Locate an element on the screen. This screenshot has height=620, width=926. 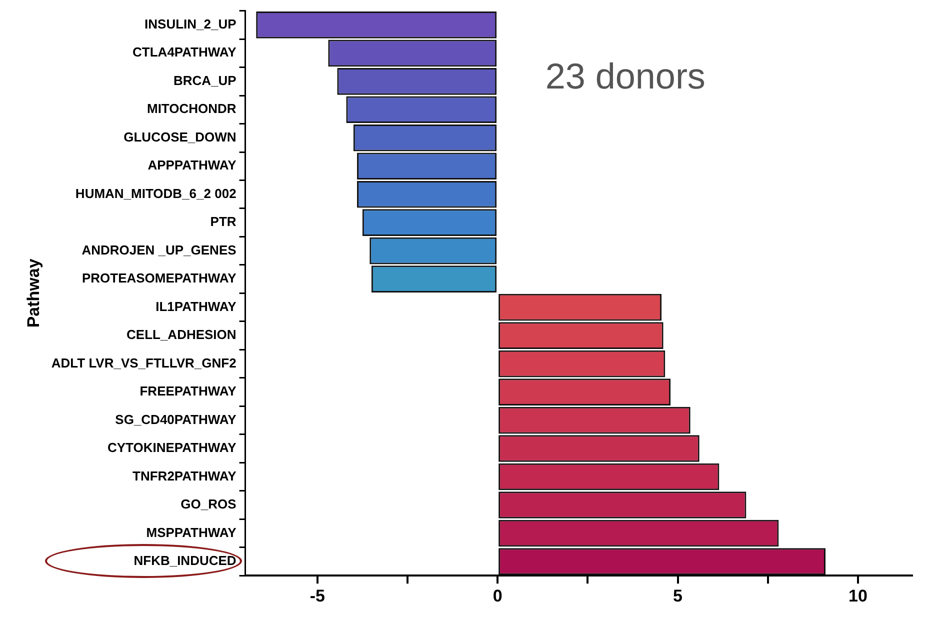
y-tick-label: IL1PATHWAY is located at coordinates (196, 306).